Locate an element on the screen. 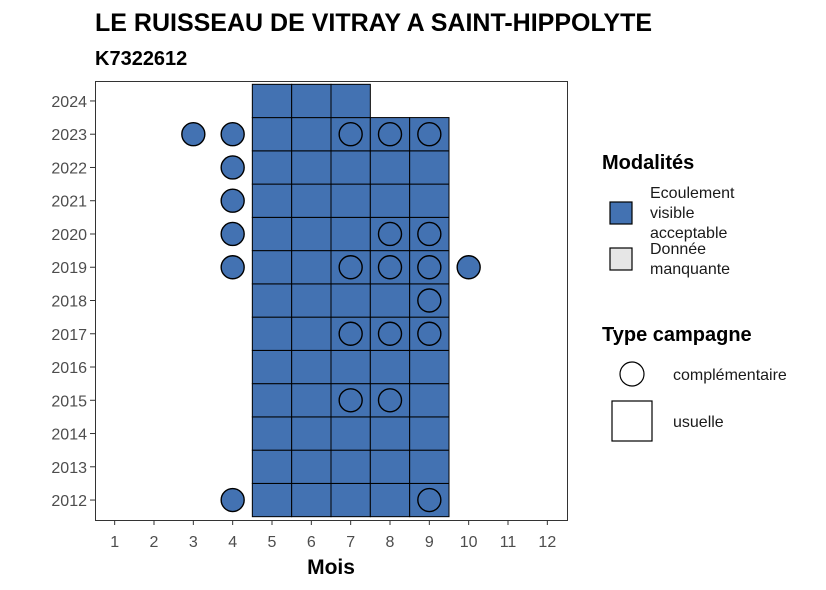  x-tick-label: 3 is located at coordinates (193, 542).